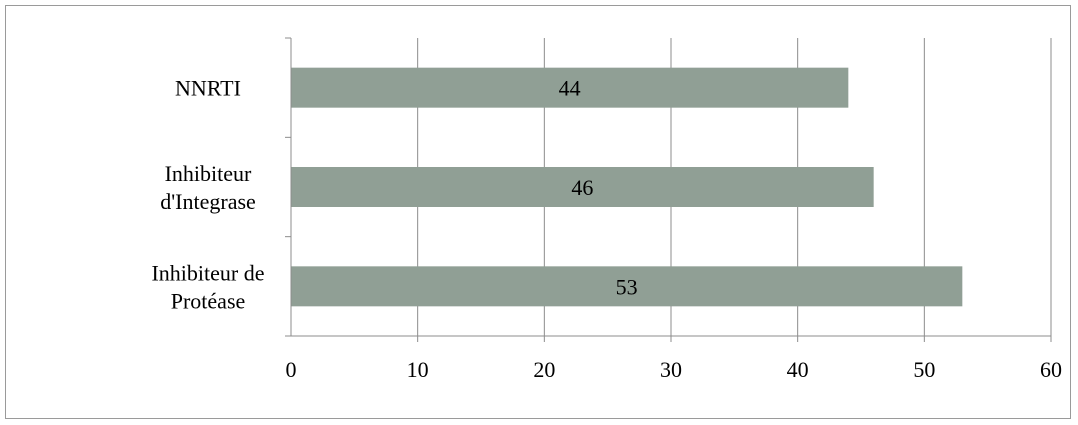 Image resolution: width=1078 pixels, height=425 pixels. I want to click on data-label-2: 44, so click(570, 88).